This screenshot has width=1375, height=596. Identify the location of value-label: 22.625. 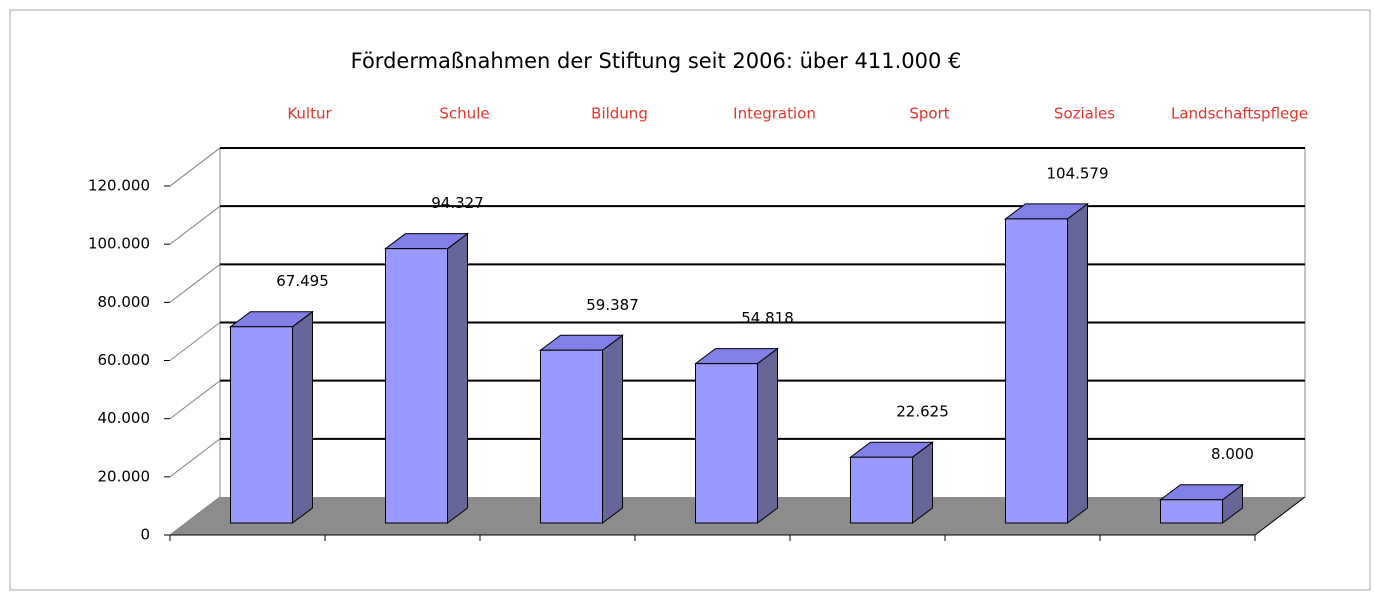
(922, 412).